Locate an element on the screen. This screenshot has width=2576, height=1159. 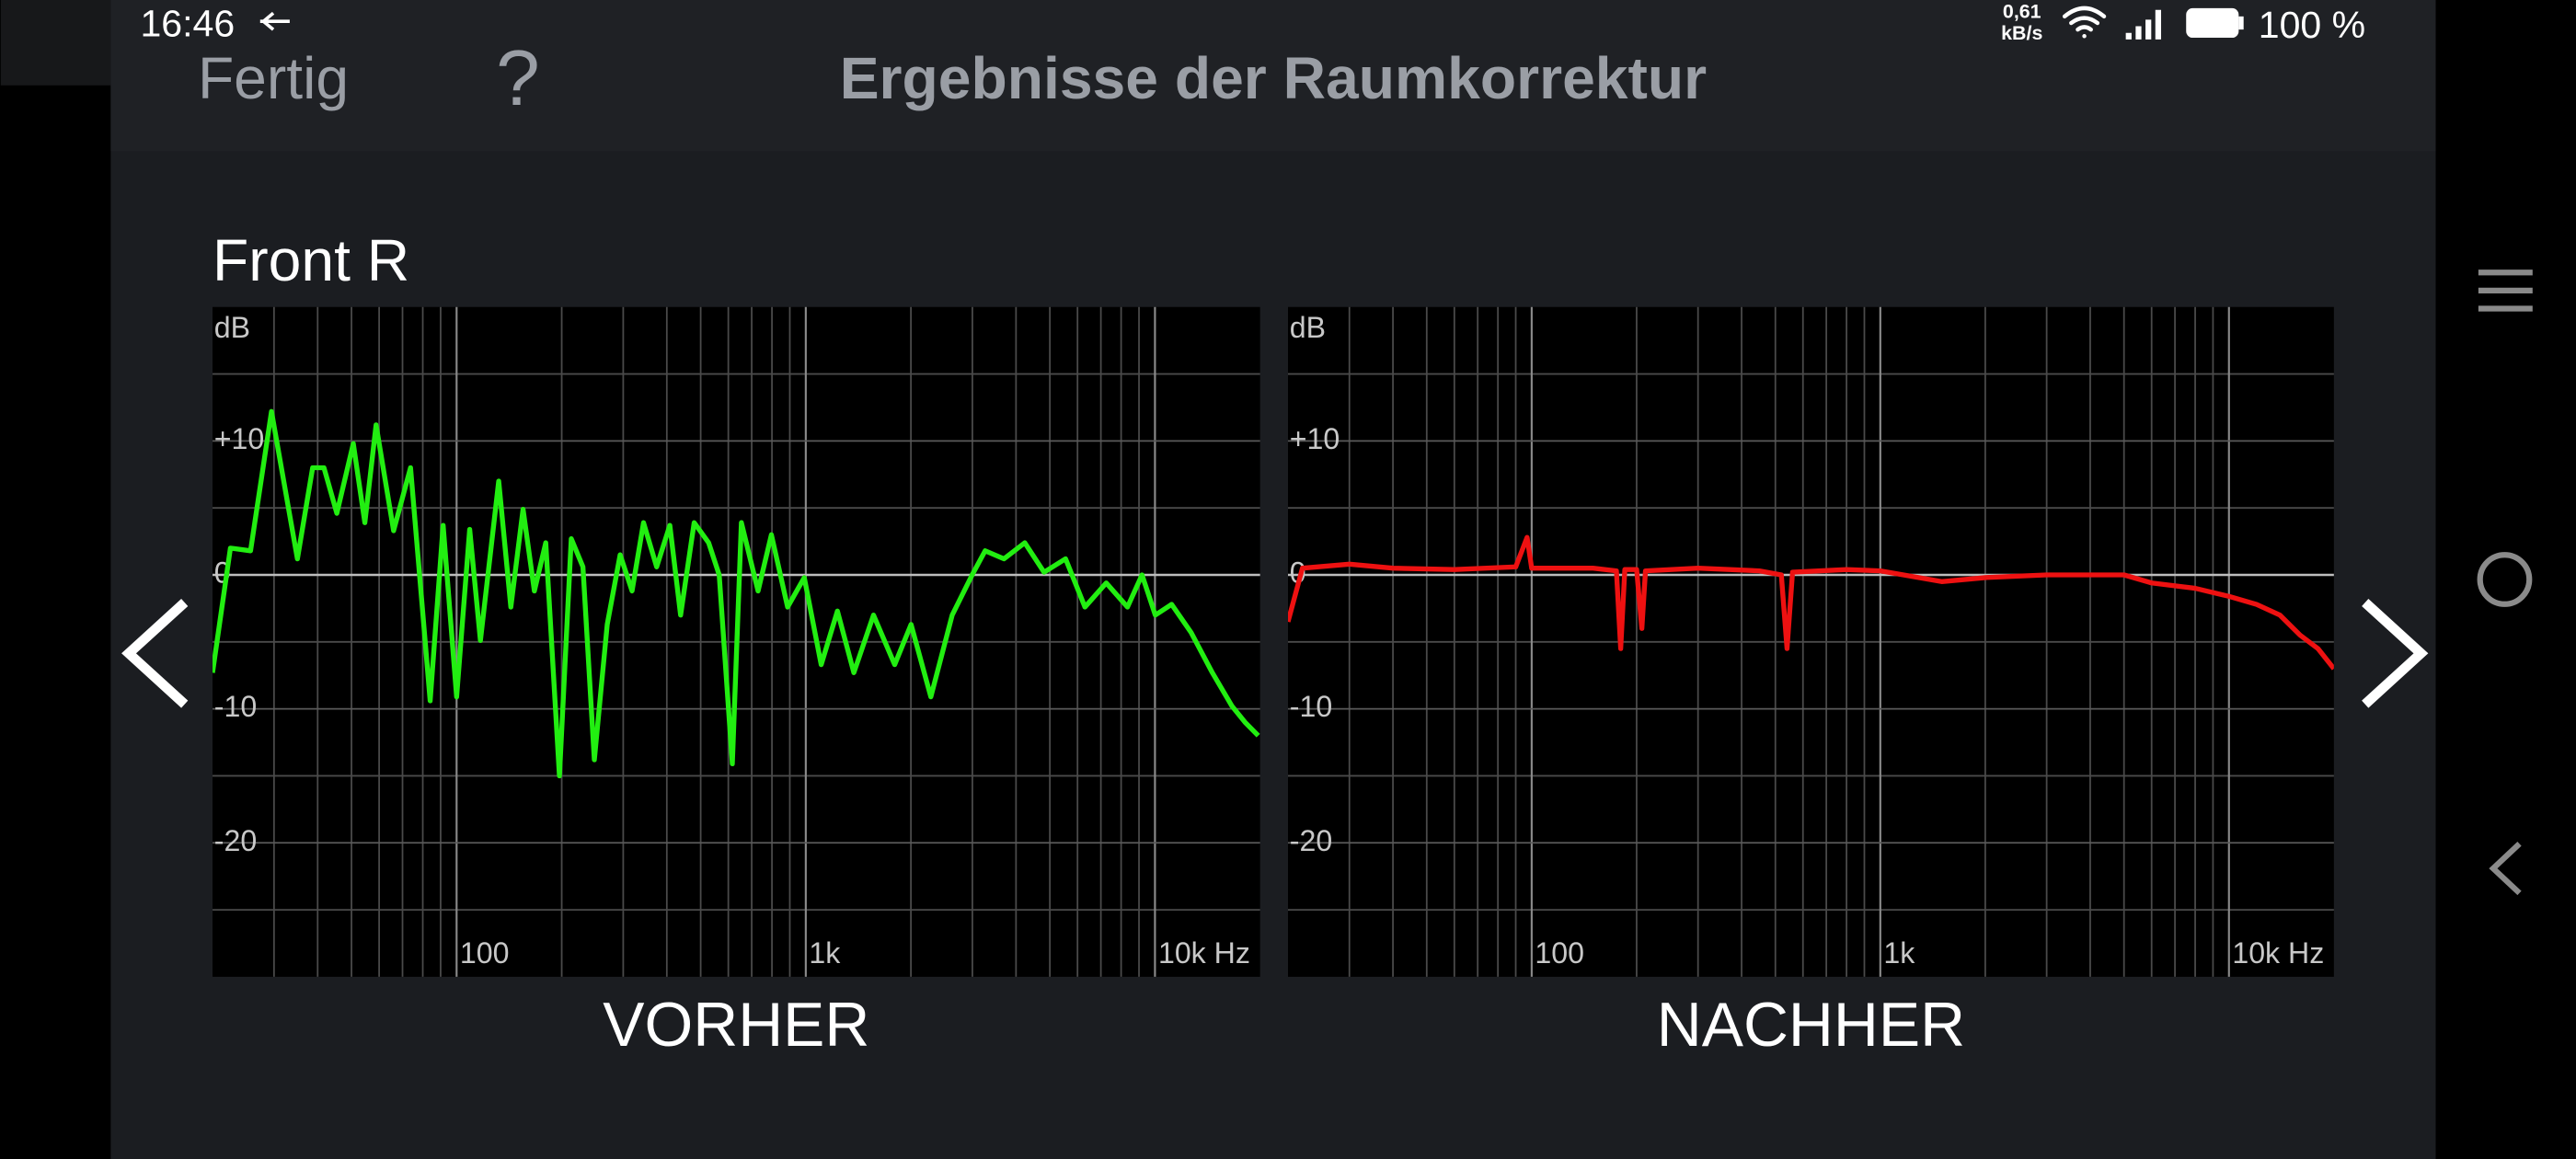
menu-button is located at coordinates (2505, 291).